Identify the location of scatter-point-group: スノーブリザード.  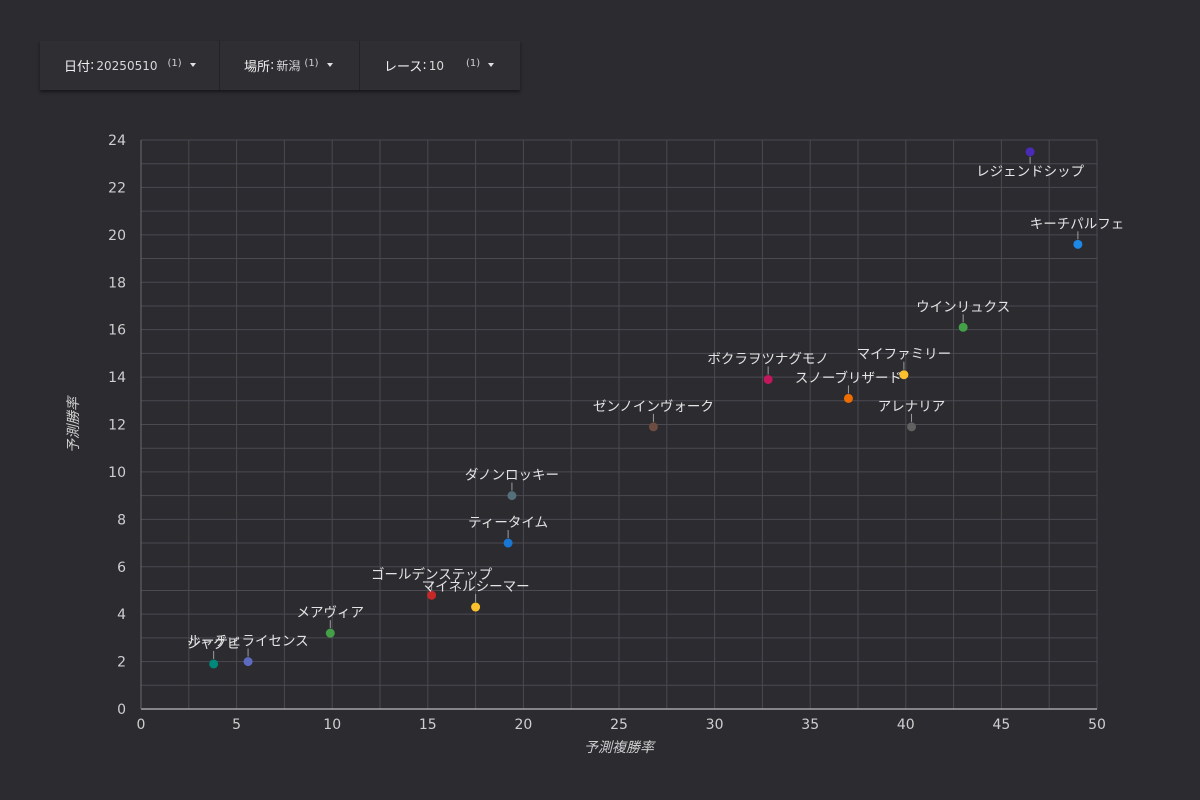
(848, 386).